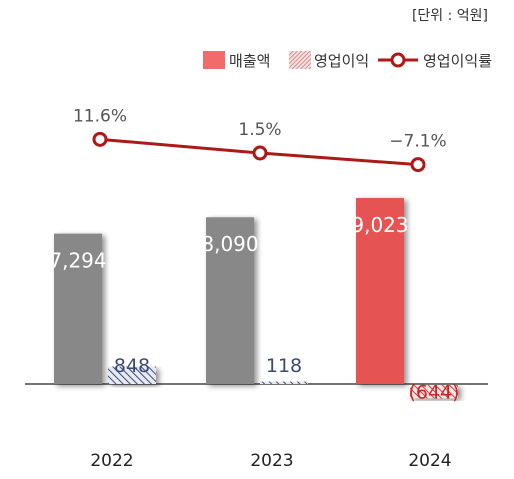 The width and height of the screenshot is (514, 479). I want to click on bar-sales-label-2022: 7,294, so click(77, 261).